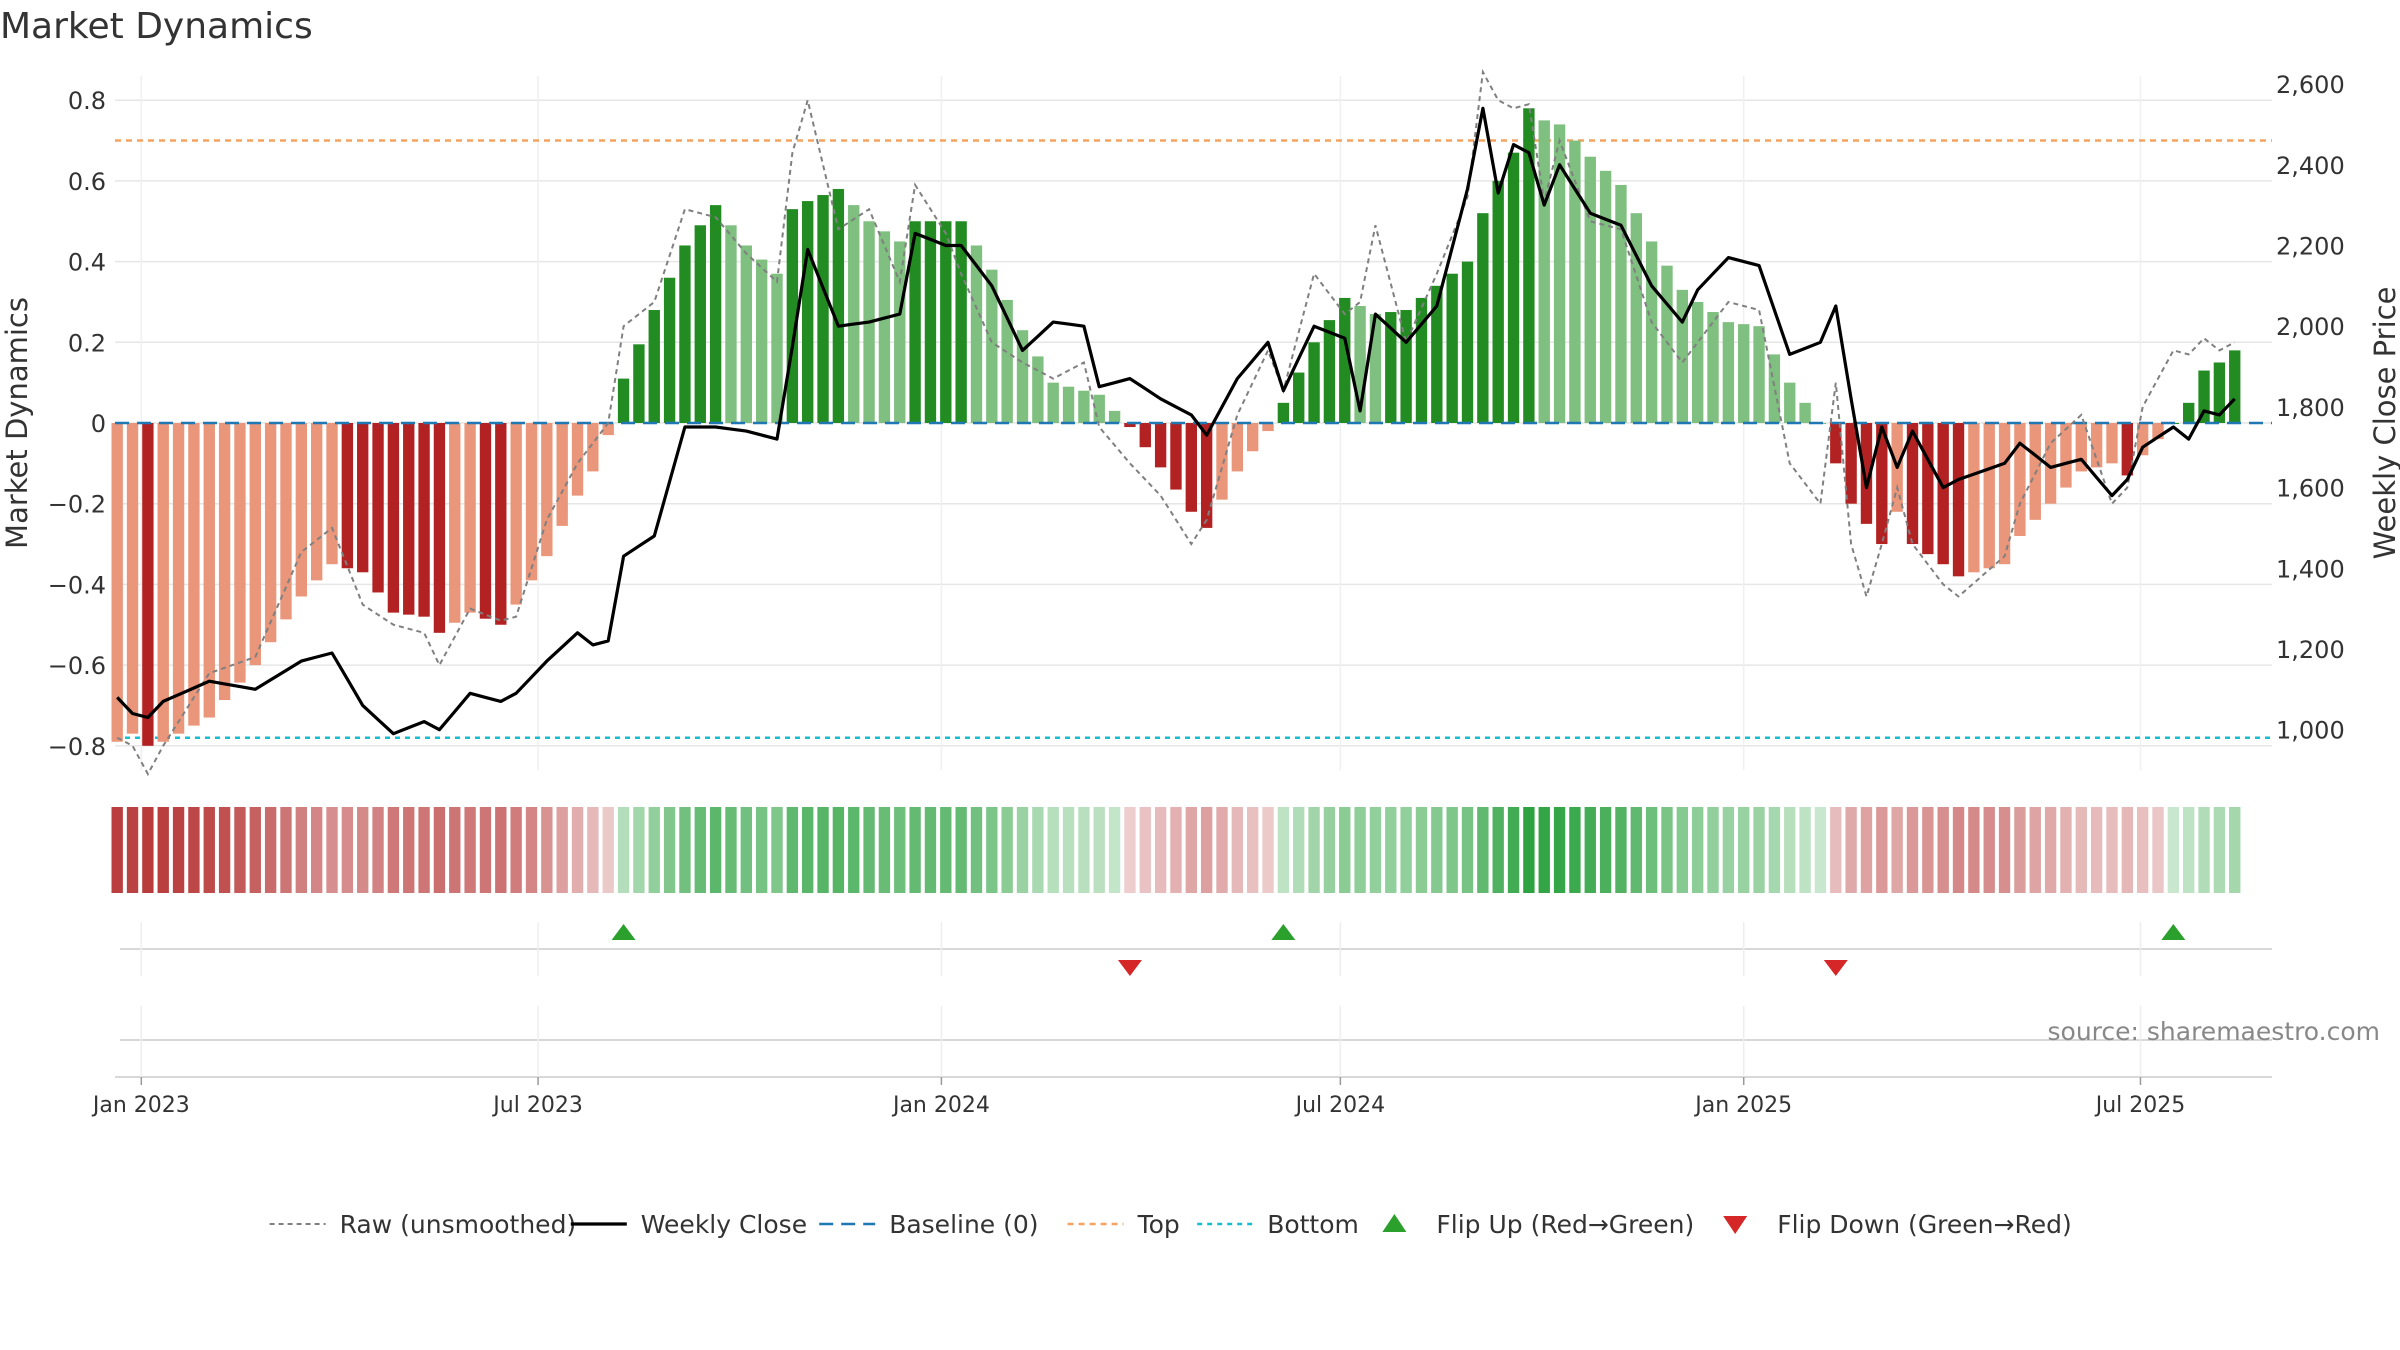  What do you see at coordinates (1313, 1224) in the screenshot?
I see `legend-label: Bottom` at bounding box center [1313, 1224].